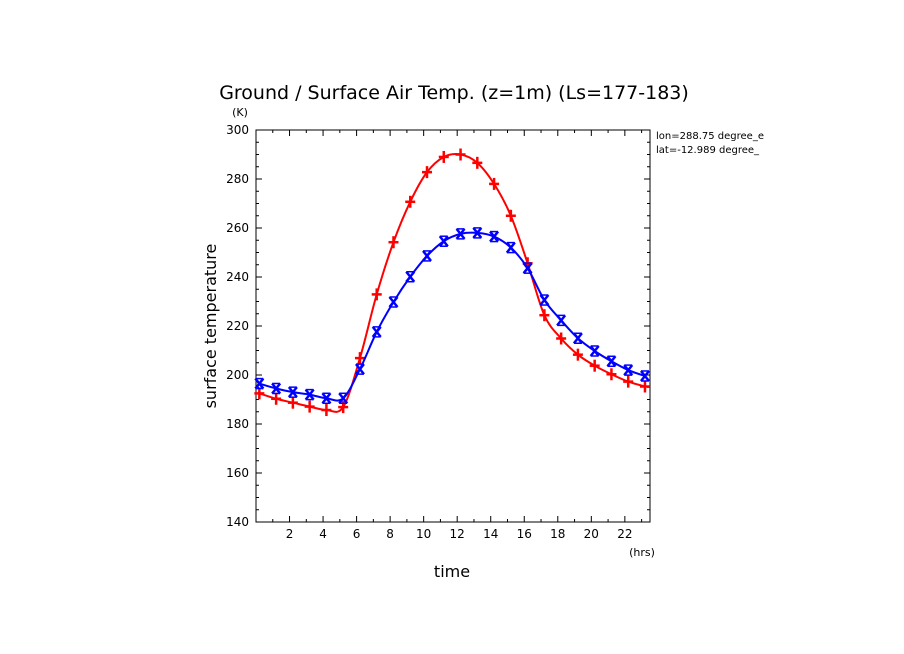 The image size is (904, 654). I want to click on x-tick-label: 12, so click(457, 534).